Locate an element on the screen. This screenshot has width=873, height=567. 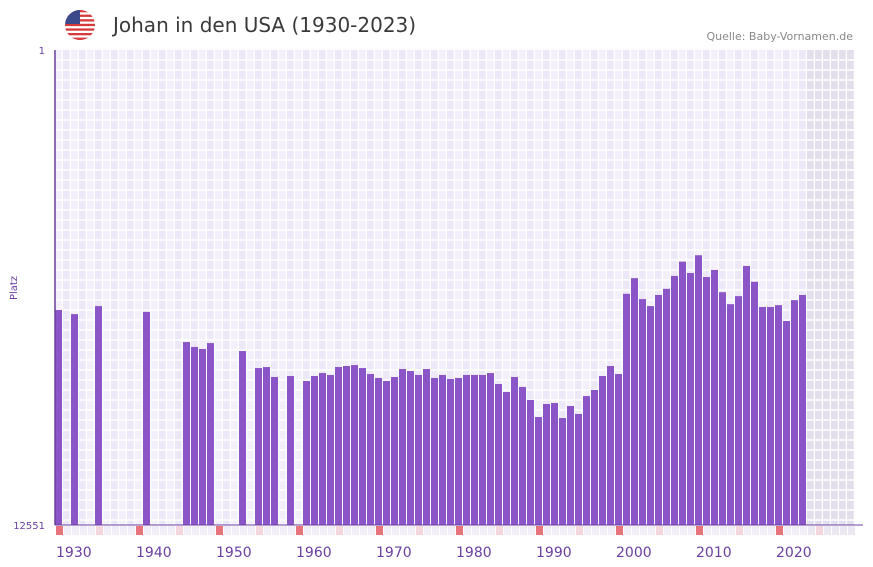
bar-1965 is located at coordinates (338, 446).